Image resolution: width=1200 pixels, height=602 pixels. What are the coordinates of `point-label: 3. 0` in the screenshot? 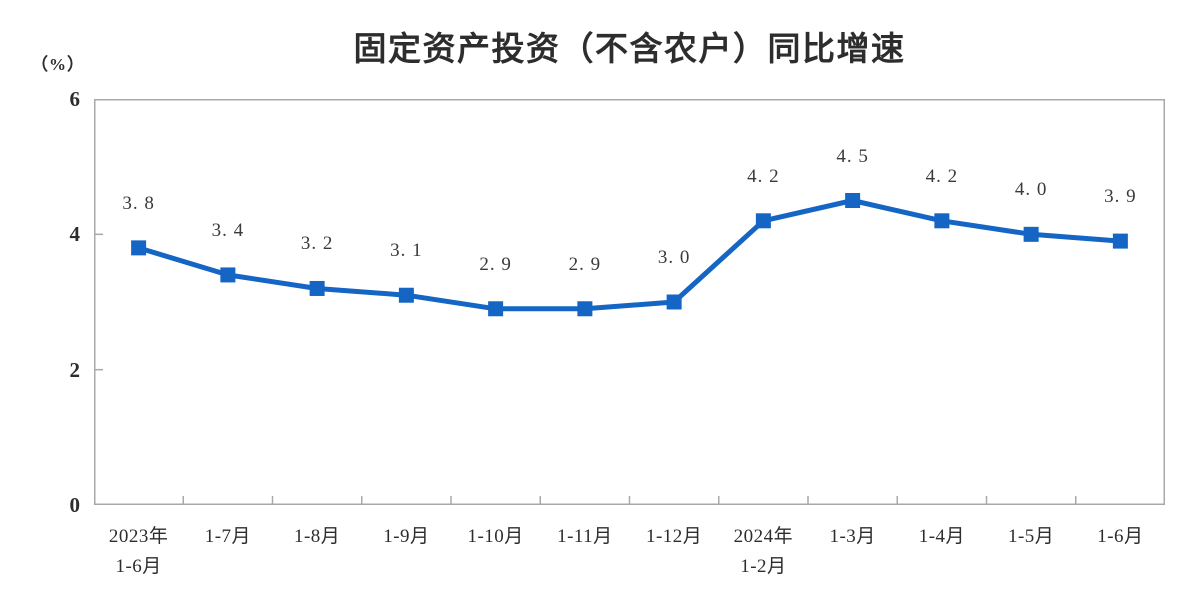 It's located at (674, 257).